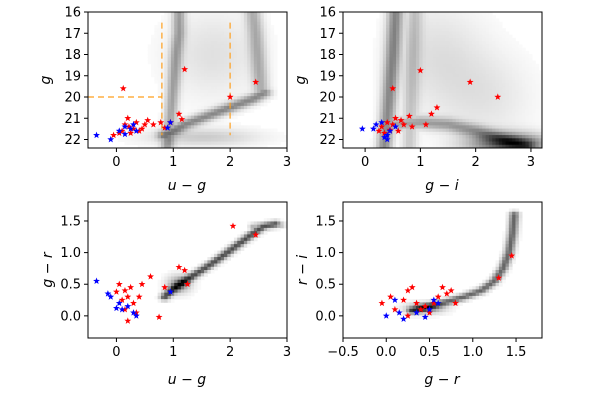 This screenshot has height=400, width=600. I want to click on blue-star-marker, so click(399, 312).